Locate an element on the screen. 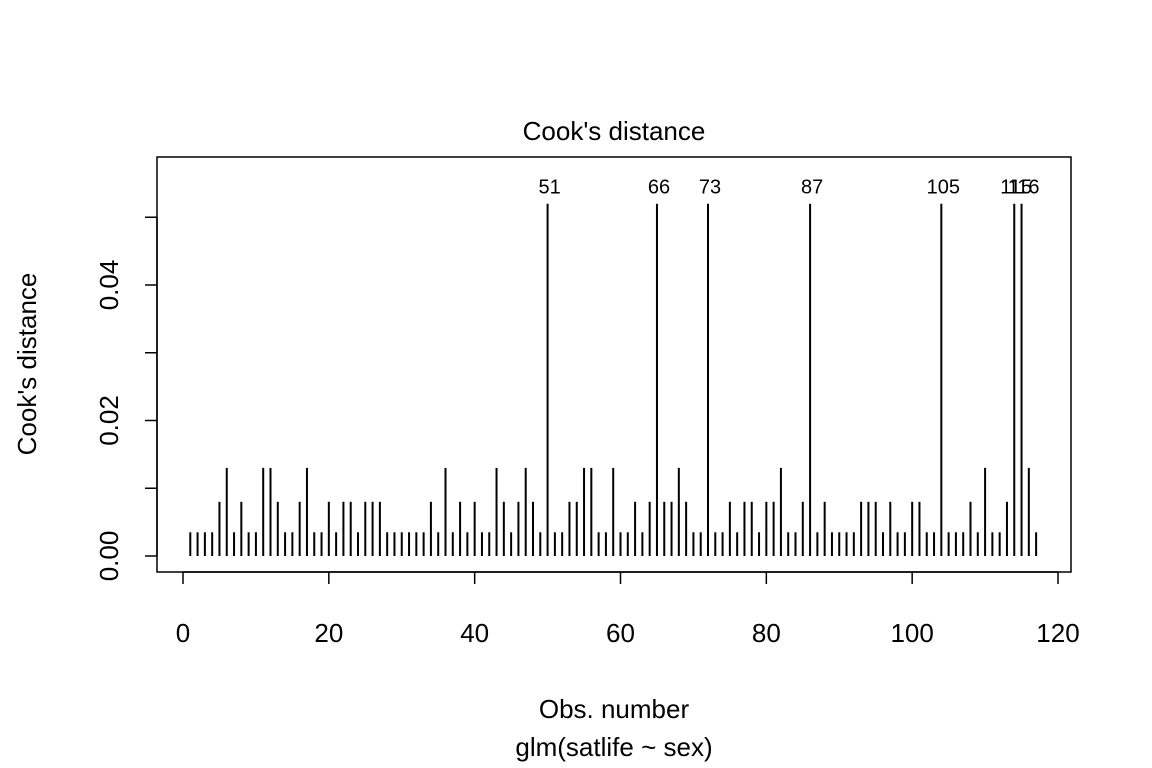  peak-label-116: 116 is located at coordinates (1024, 188).